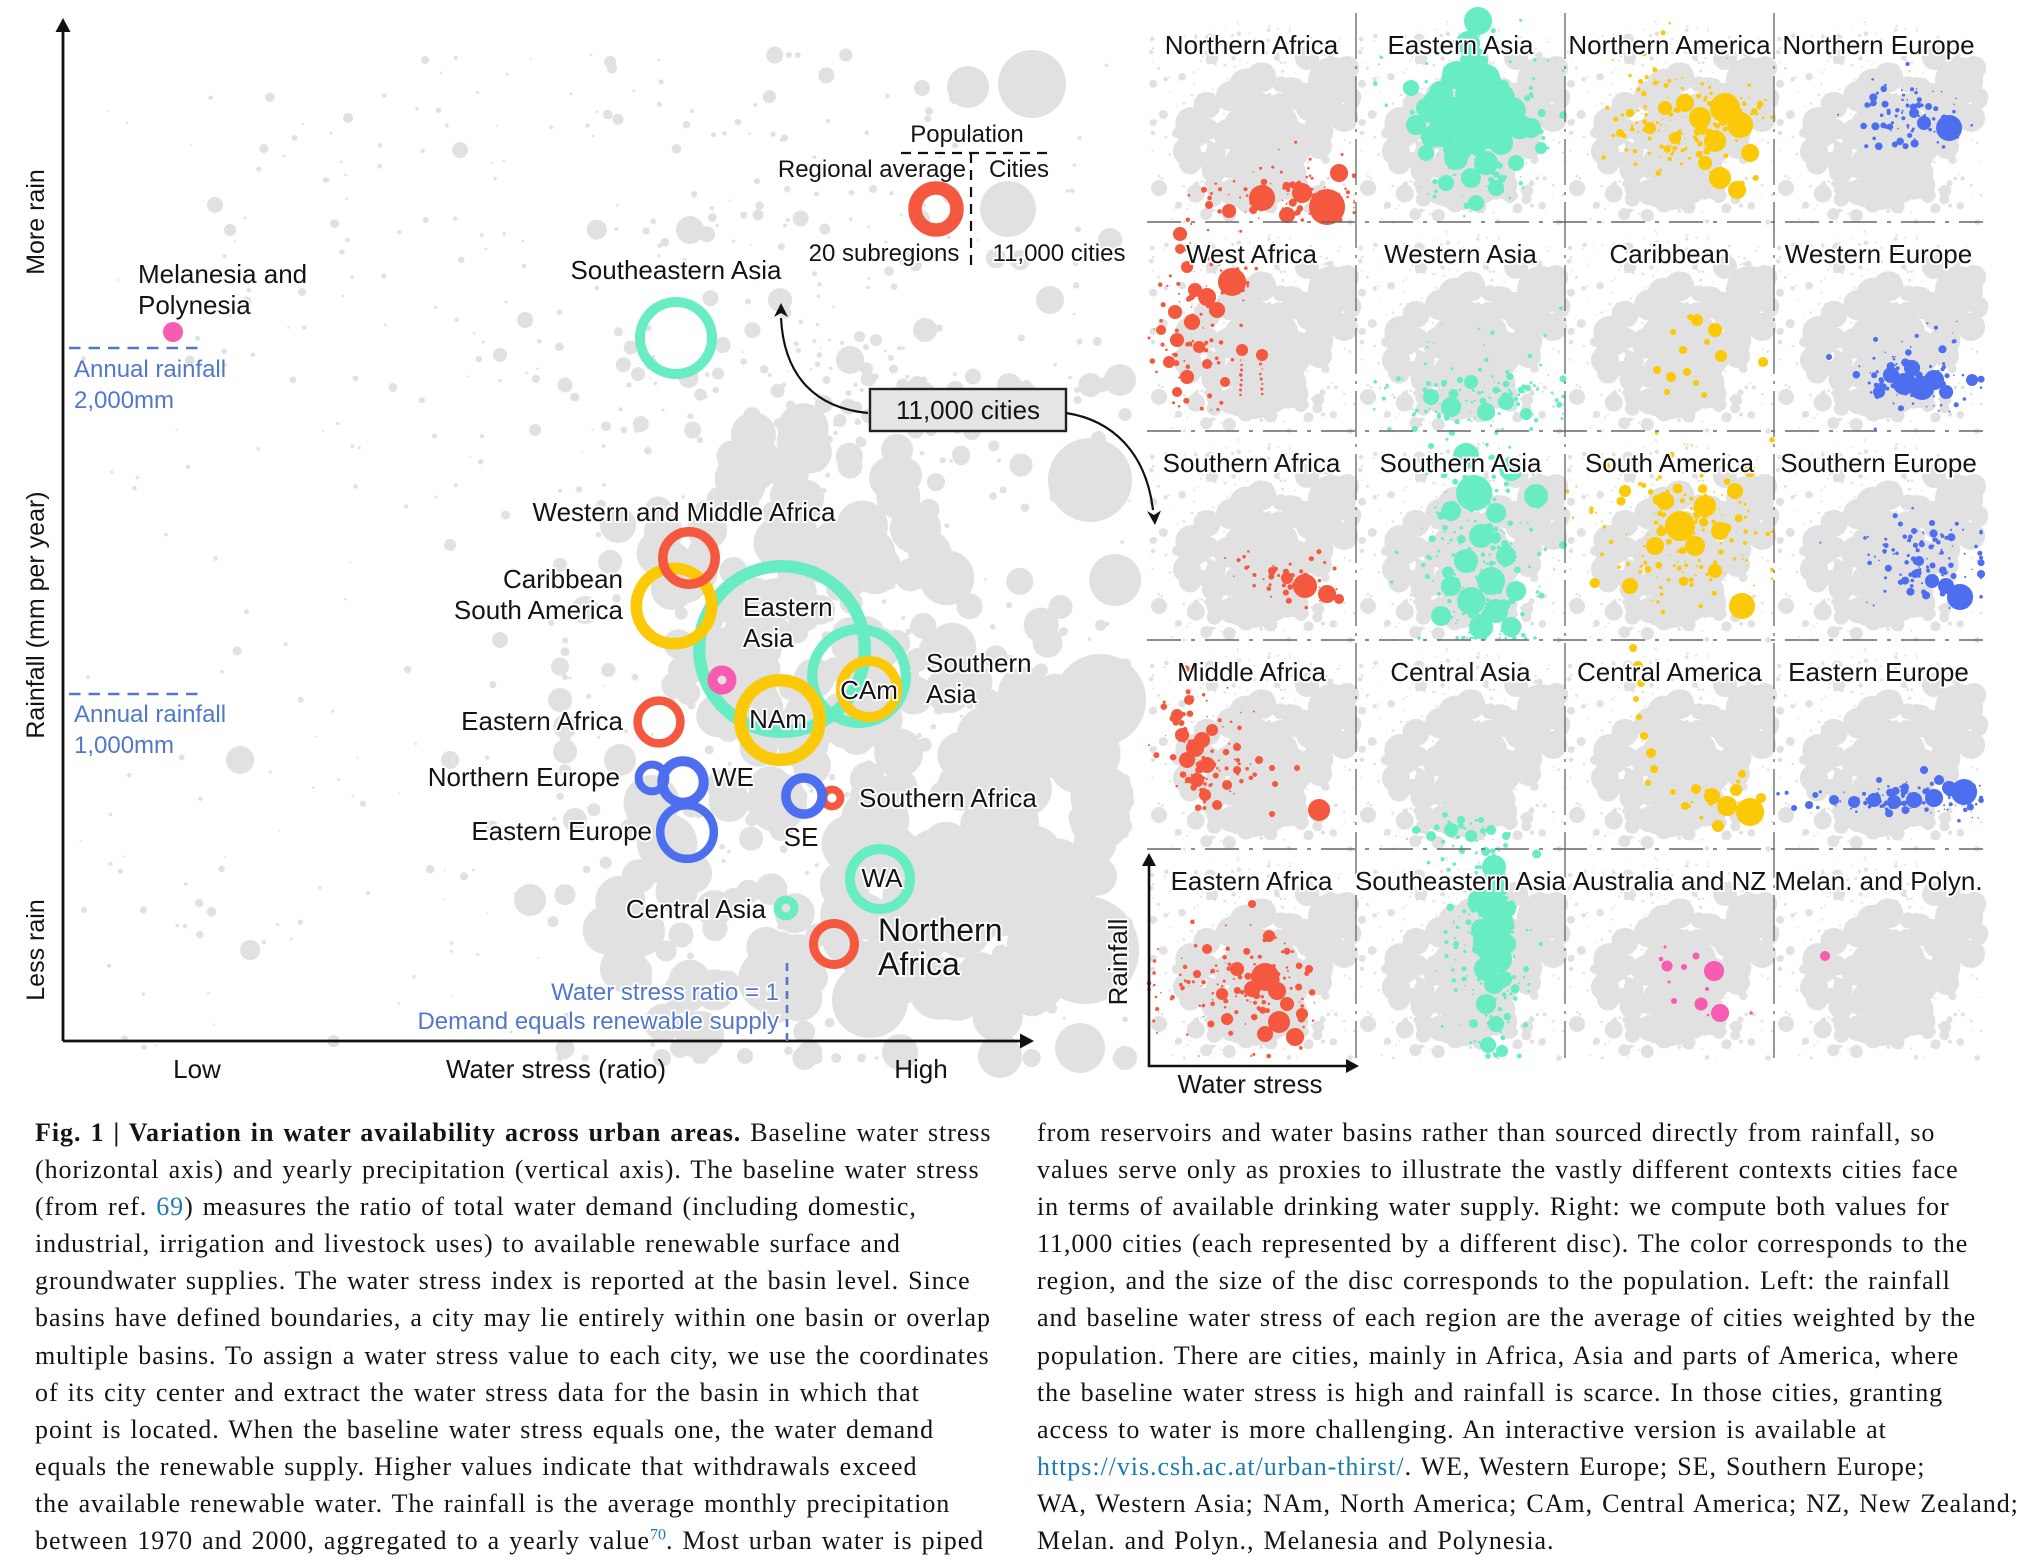 This screenshot has height=1567, width=2017. Describe the element at coordinates (124, 400) in the screenshot. I see `svg-text: 2,000mm` at that location.